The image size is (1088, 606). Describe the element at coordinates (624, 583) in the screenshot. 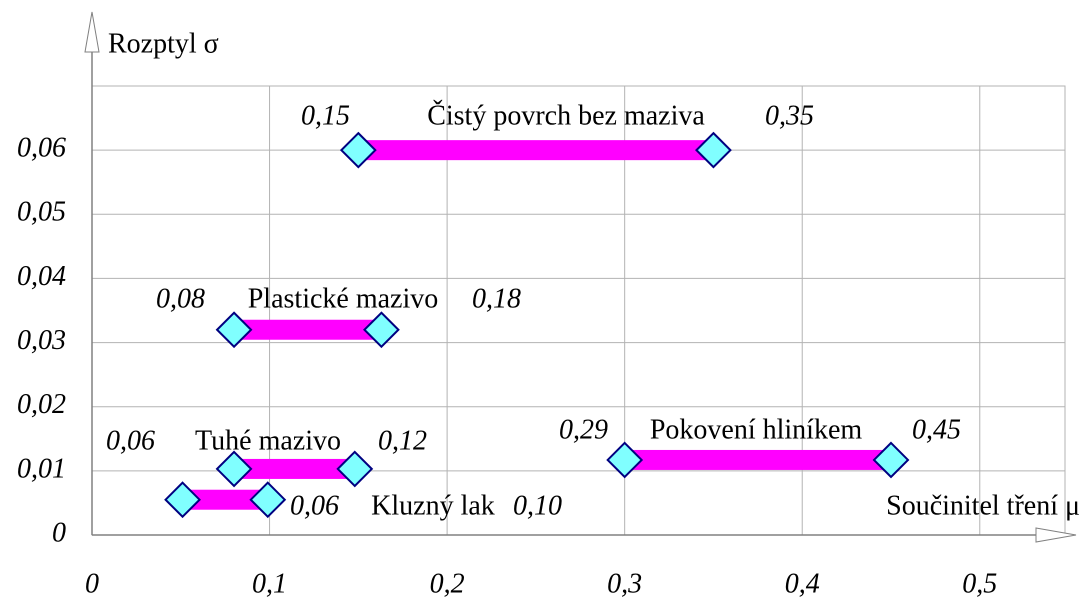

I see `x-tick-label: 0,3` at that location.